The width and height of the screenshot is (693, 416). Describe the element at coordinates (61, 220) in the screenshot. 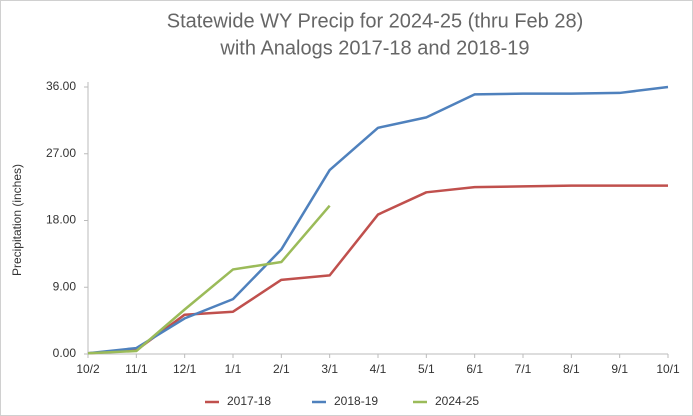

I see `y-tick-label: 18.00` at that location.